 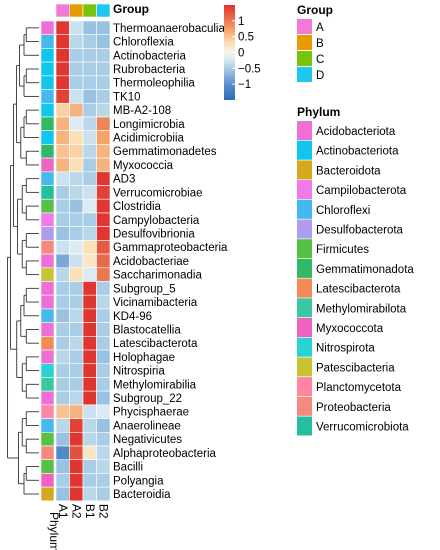 What do you see at coordinates (143, 166) in the screenshot?
I see `row-label: Myxococcia` at bounding box center [143, 166].